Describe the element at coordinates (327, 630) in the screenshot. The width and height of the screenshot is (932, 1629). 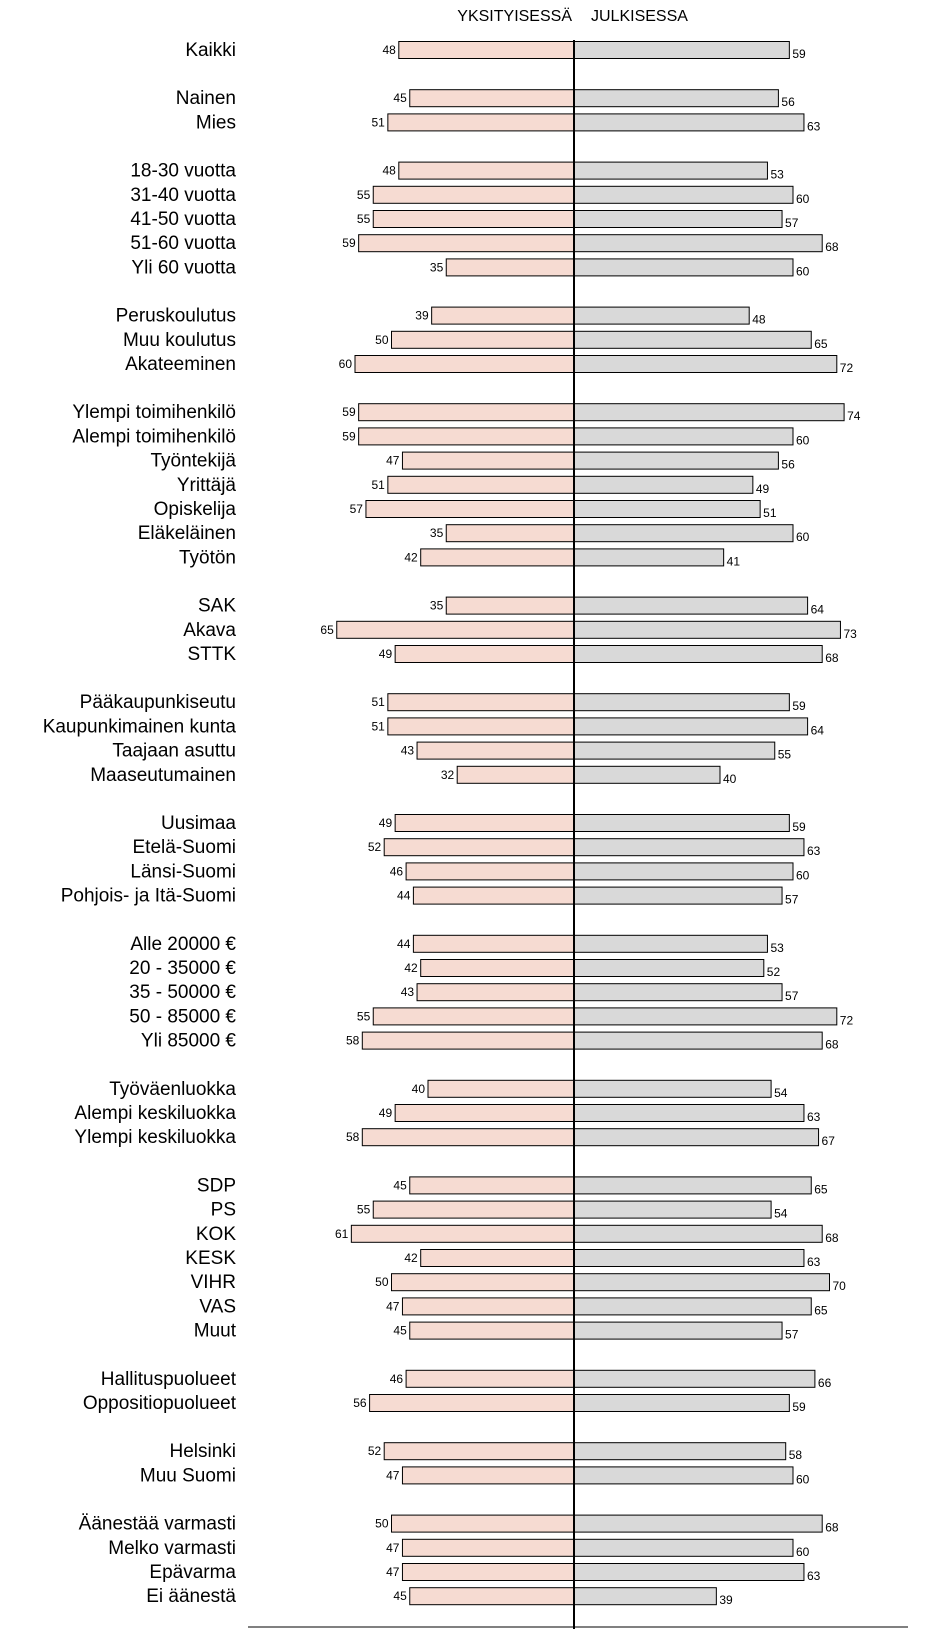
I see `value-label-left: 65` at that location.